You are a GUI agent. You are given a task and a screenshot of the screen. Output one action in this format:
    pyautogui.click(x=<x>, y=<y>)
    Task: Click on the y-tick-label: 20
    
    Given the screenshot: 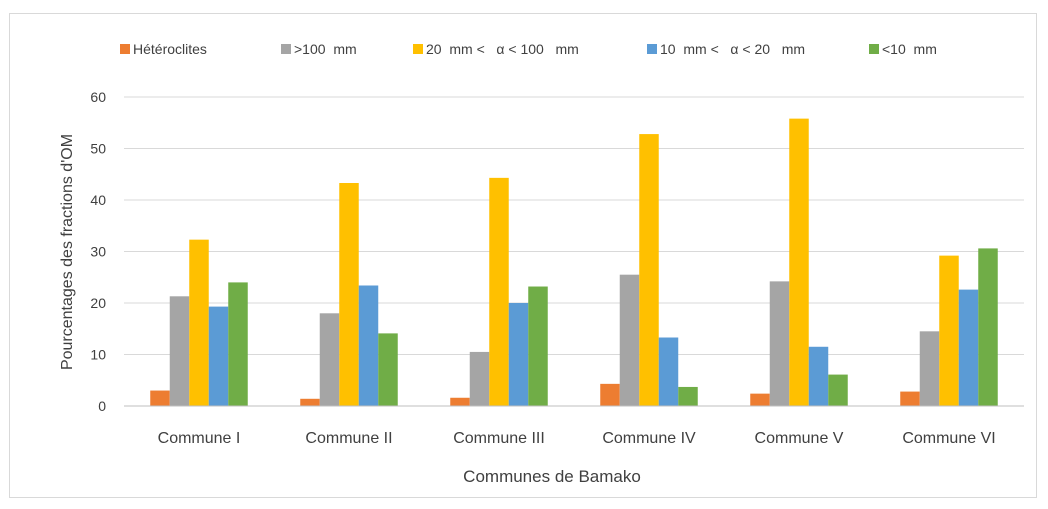 What is the action you would take?
    pyautogui.click(x=98, y=303)
    